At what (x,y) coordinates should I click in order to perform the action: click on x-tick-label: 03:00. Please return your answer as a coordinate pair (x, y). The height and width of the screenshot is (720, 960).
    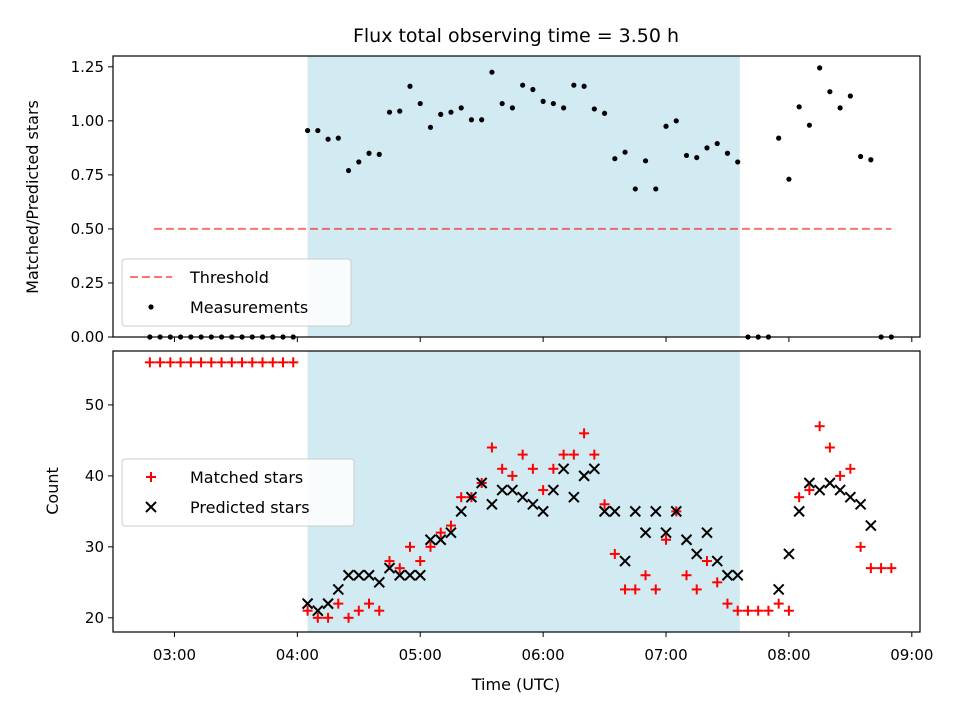
    Looking at the image, I should click on (174, 655).